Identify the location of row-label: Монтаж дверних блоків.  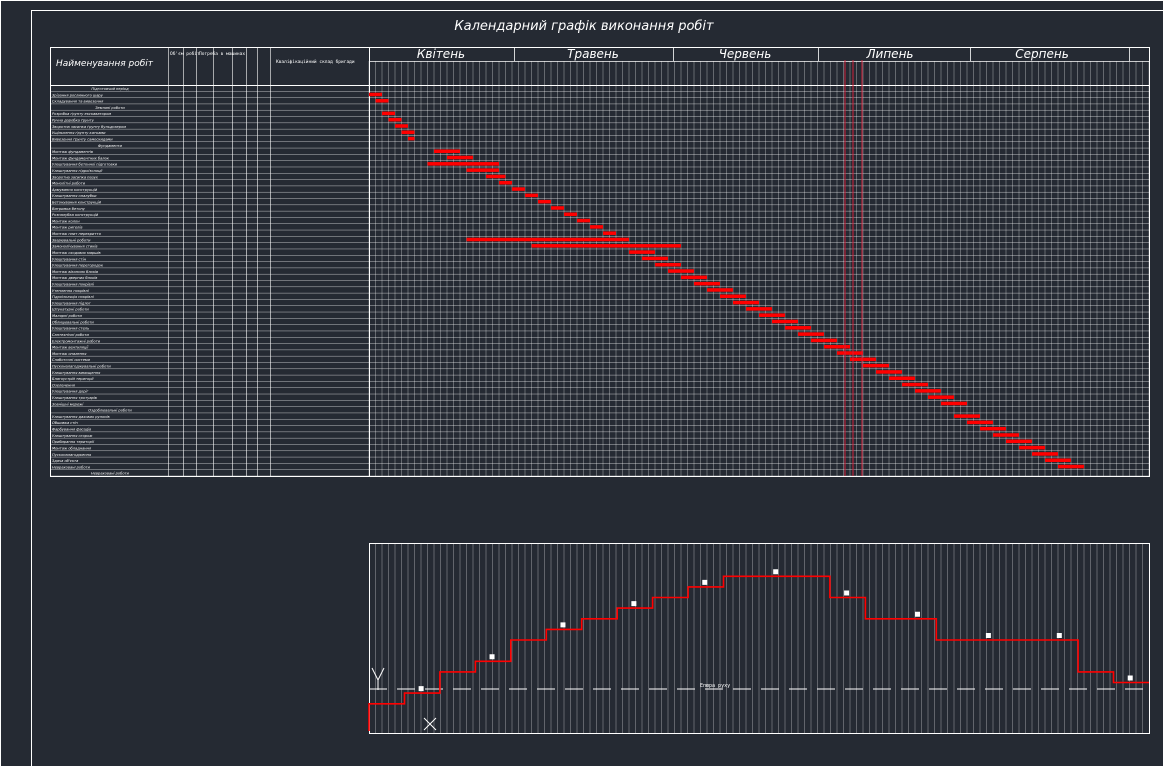
(74, 278).